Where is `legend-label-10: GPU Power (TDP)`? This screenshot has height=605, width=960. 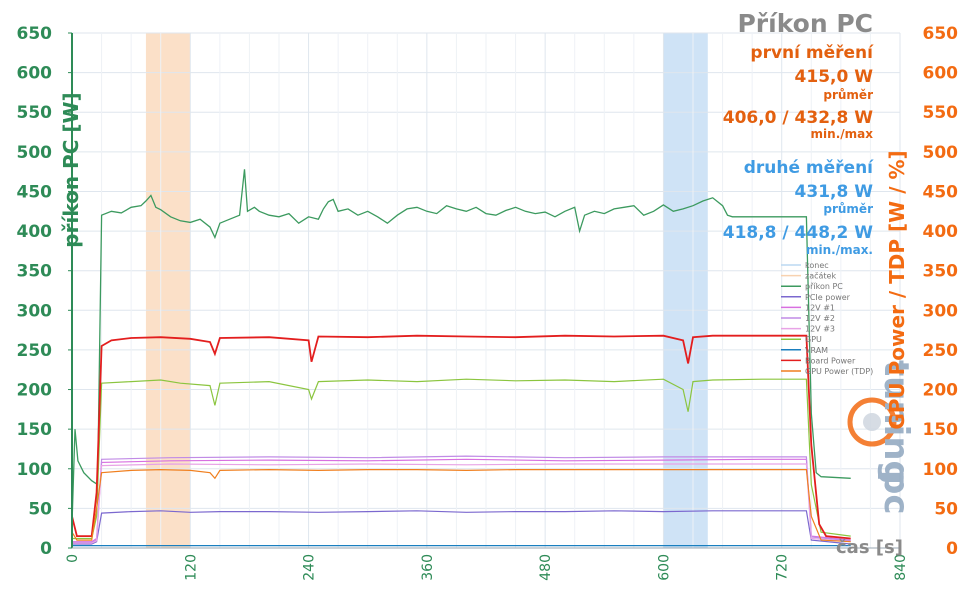
legend-label-10: GPU Power (TDP) is located at coordinates (839, 371).